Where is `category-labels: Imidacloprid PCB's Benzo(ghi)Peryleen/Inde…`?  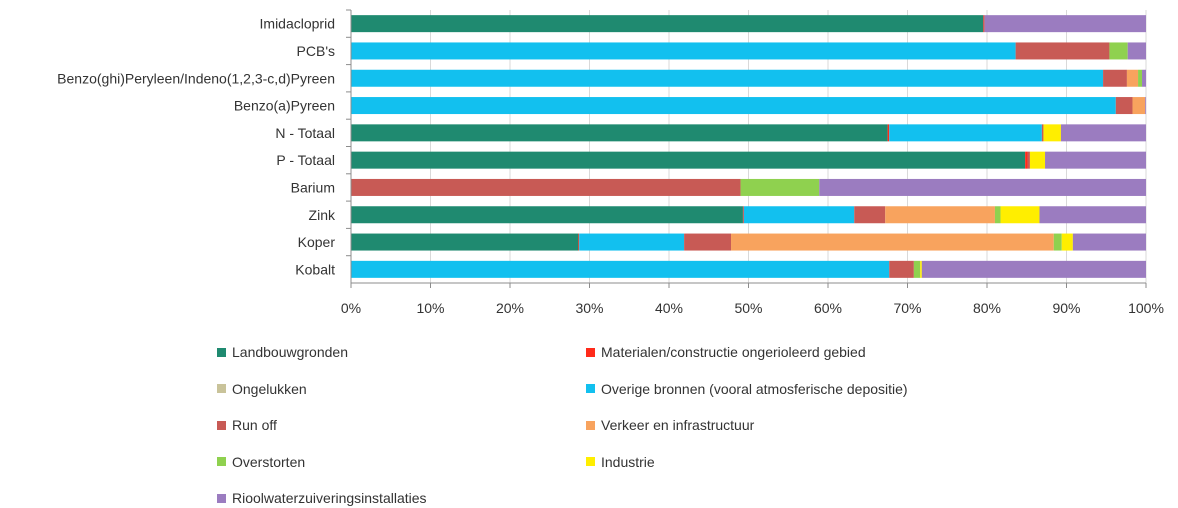 category-labels: Imidacloprid PCB's Benzo(ghi)Peryleen/Inde… is located at coordinates (196, 147).